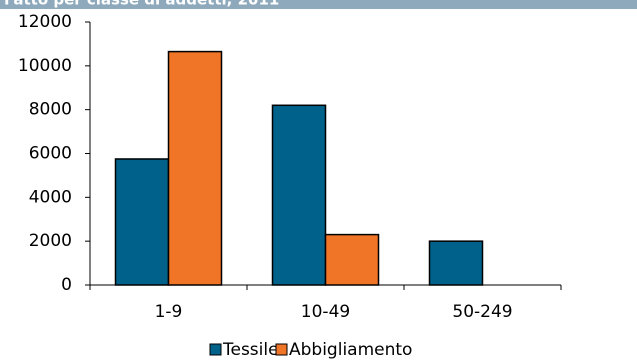 Image resolution: width=637 pixels, height=361 pixels. Describe the element at coordinates (350, 350) in the screenshot. I see `legend-label: Abbigliamento` at that location.